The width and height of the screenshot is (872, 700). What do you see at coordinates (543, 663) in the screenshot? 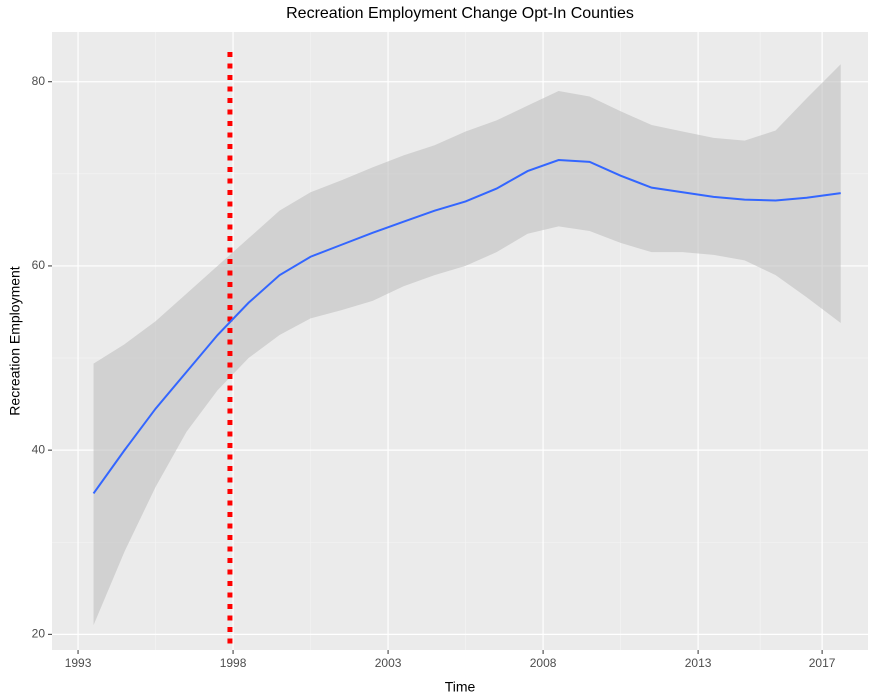
I see `x-tick-label: 2008` at bounding box center [543, 663].